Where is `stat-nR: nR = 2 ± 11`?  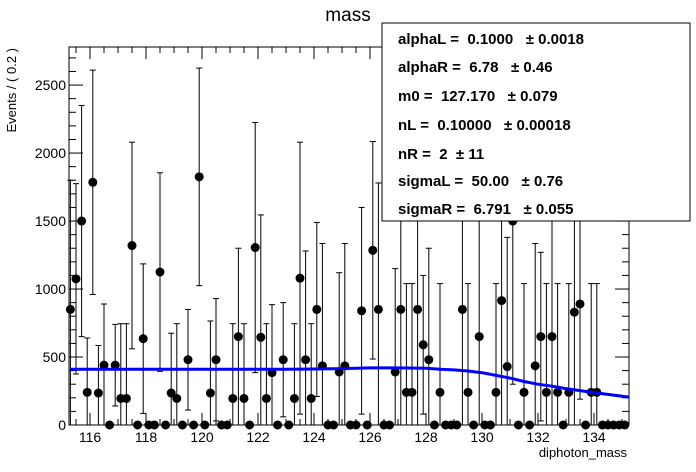 stat-nR: nR = 2 ± 11 is located at coordinates (441, 154).